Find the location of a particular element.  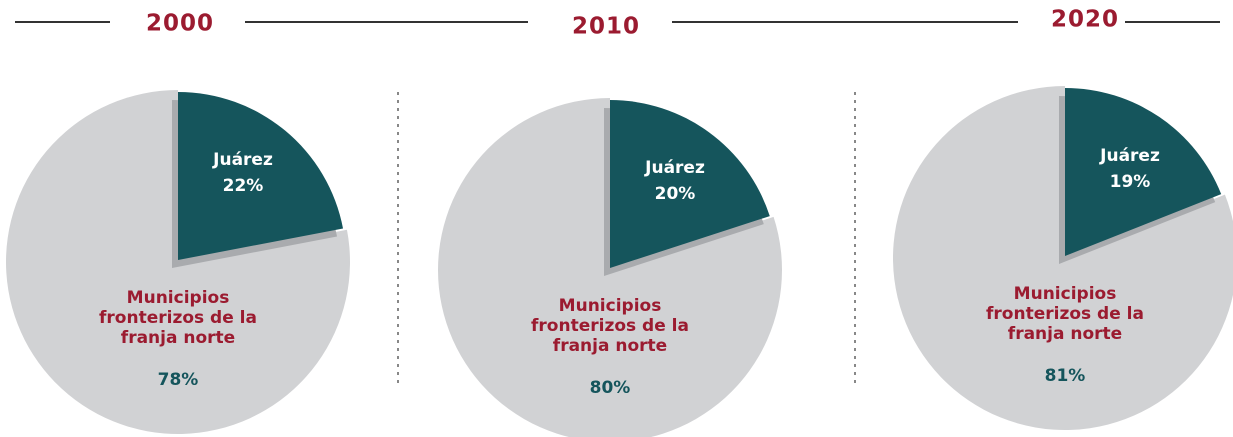

value-label: 78% is located at coordinates (178, 380).